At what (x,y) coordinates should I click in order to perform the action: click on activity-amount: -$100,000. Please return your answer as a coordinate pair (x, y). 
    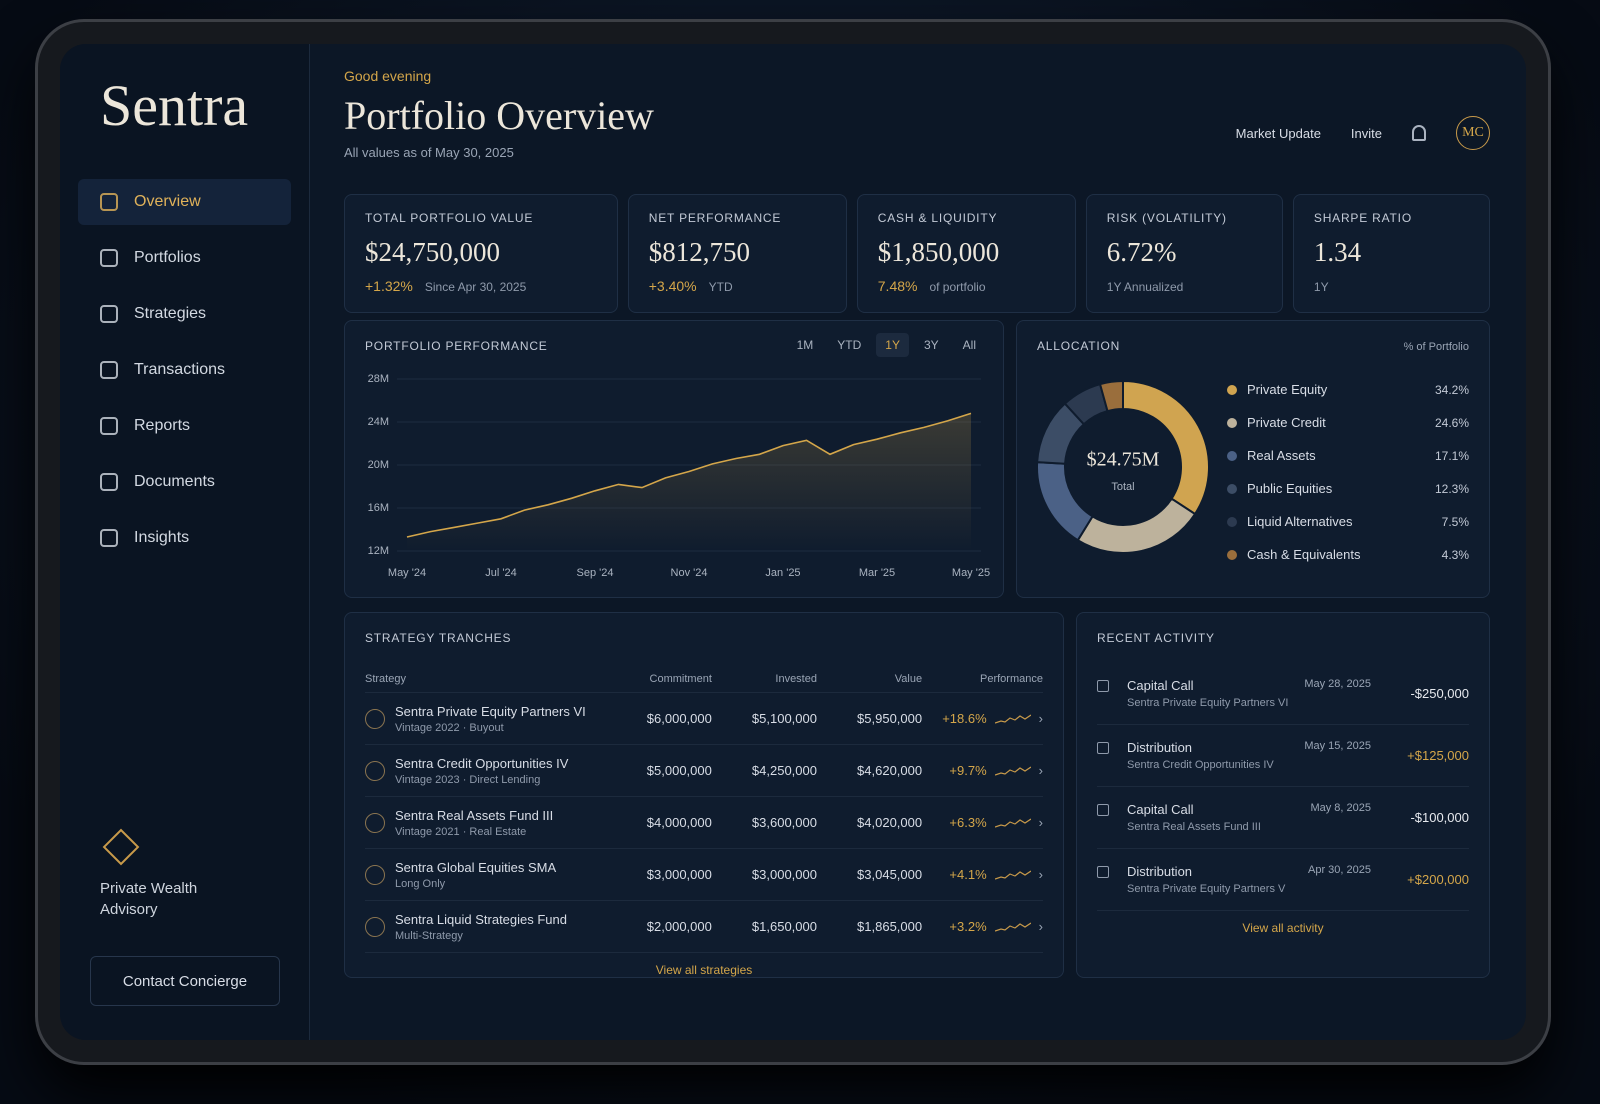
    Looking at the image, I should click on (1439, 817).